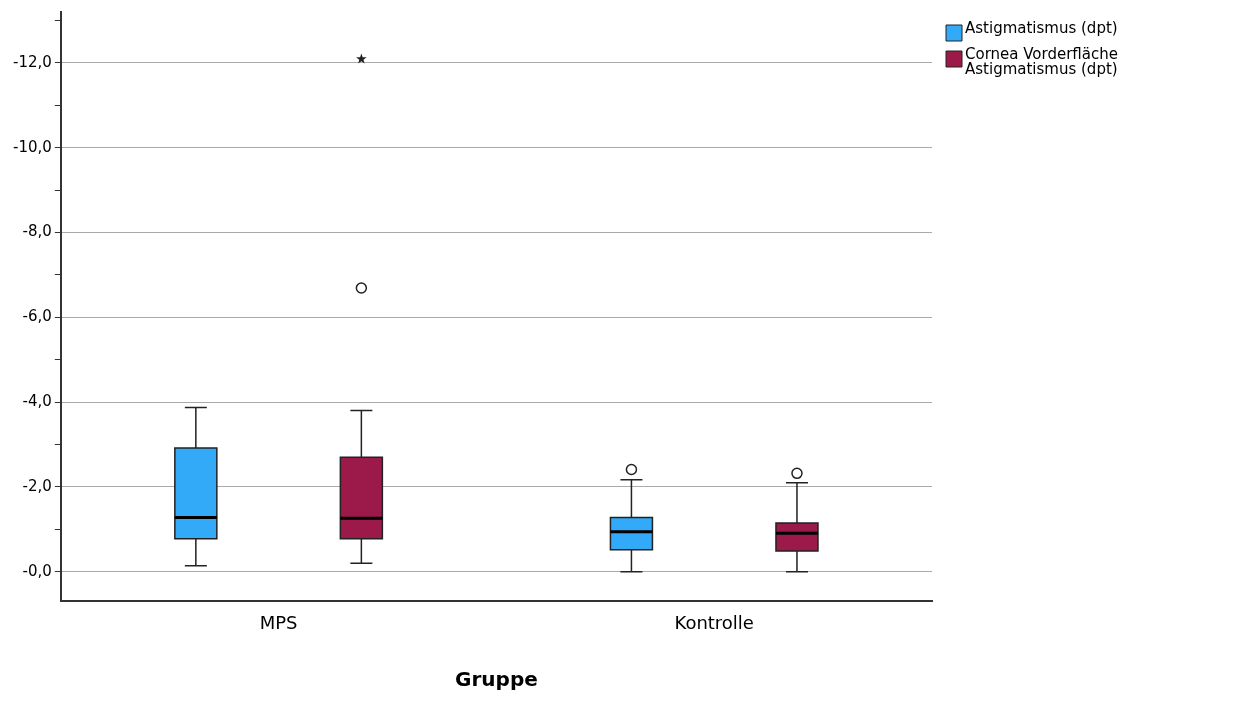 The height and width of the screenshot is (727, 1257). I want to click on x-axis-title: Gruppe, so click(496, 679).